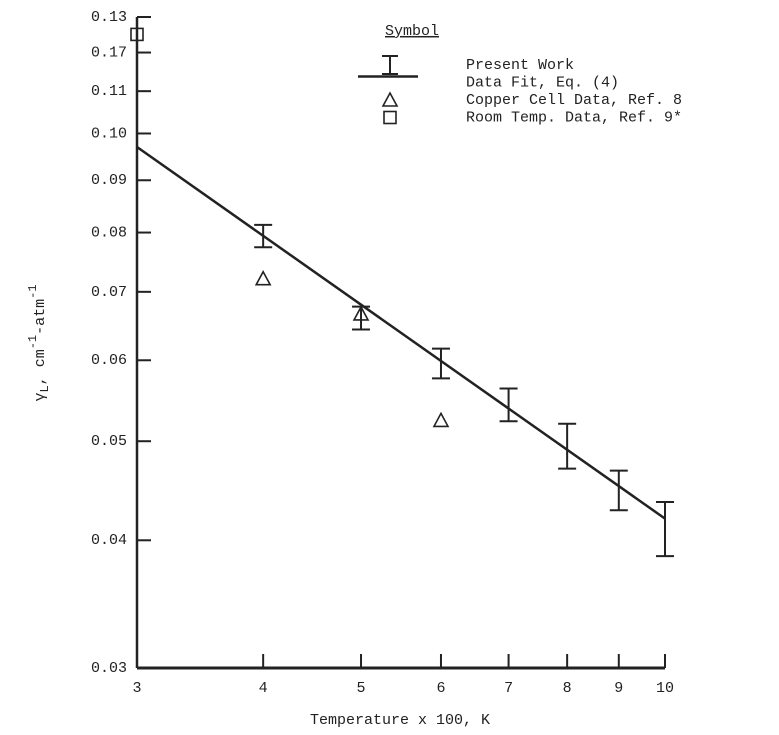 The width and height of the screenshot is (779, 735). I want to click on legend-title: Symbol, so click(412, 31).